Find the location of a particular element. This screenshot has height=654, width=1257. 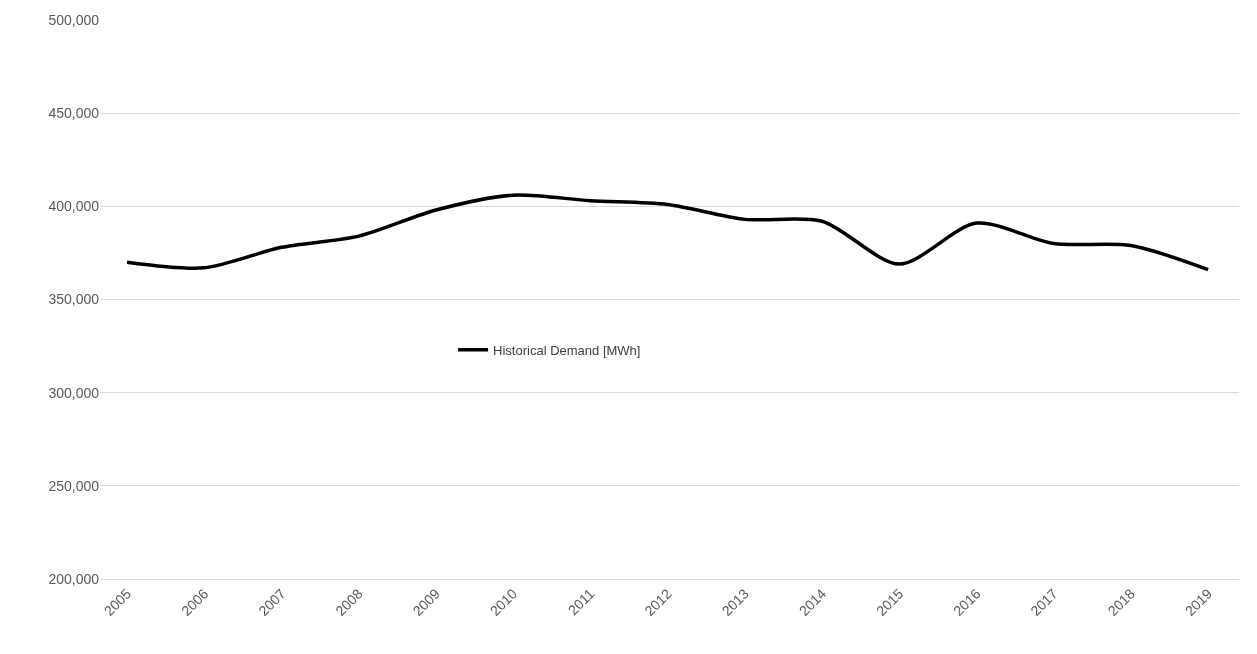

y-tick-label: 450,000 is located at coordinates (74, 113).